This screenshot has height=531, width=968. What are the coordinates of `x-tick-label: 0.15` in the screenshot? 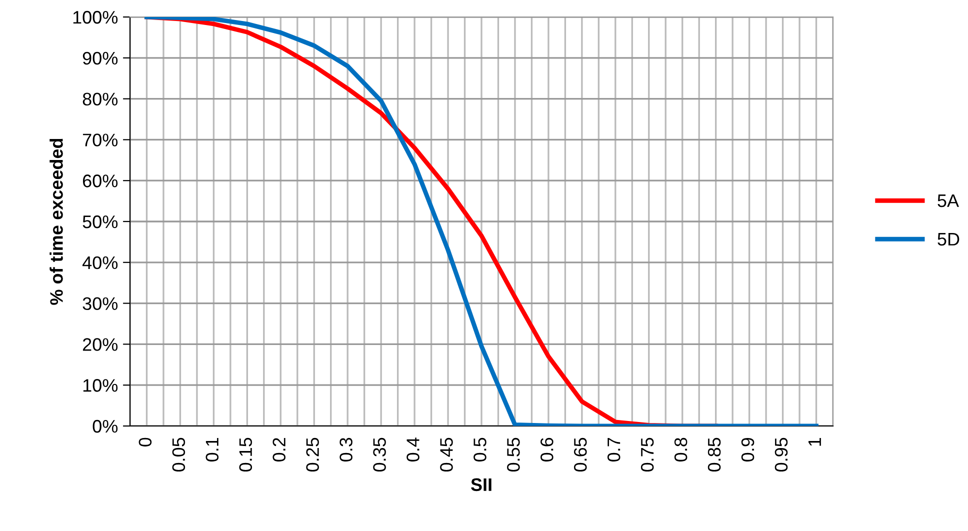 It's located at (245, 455).